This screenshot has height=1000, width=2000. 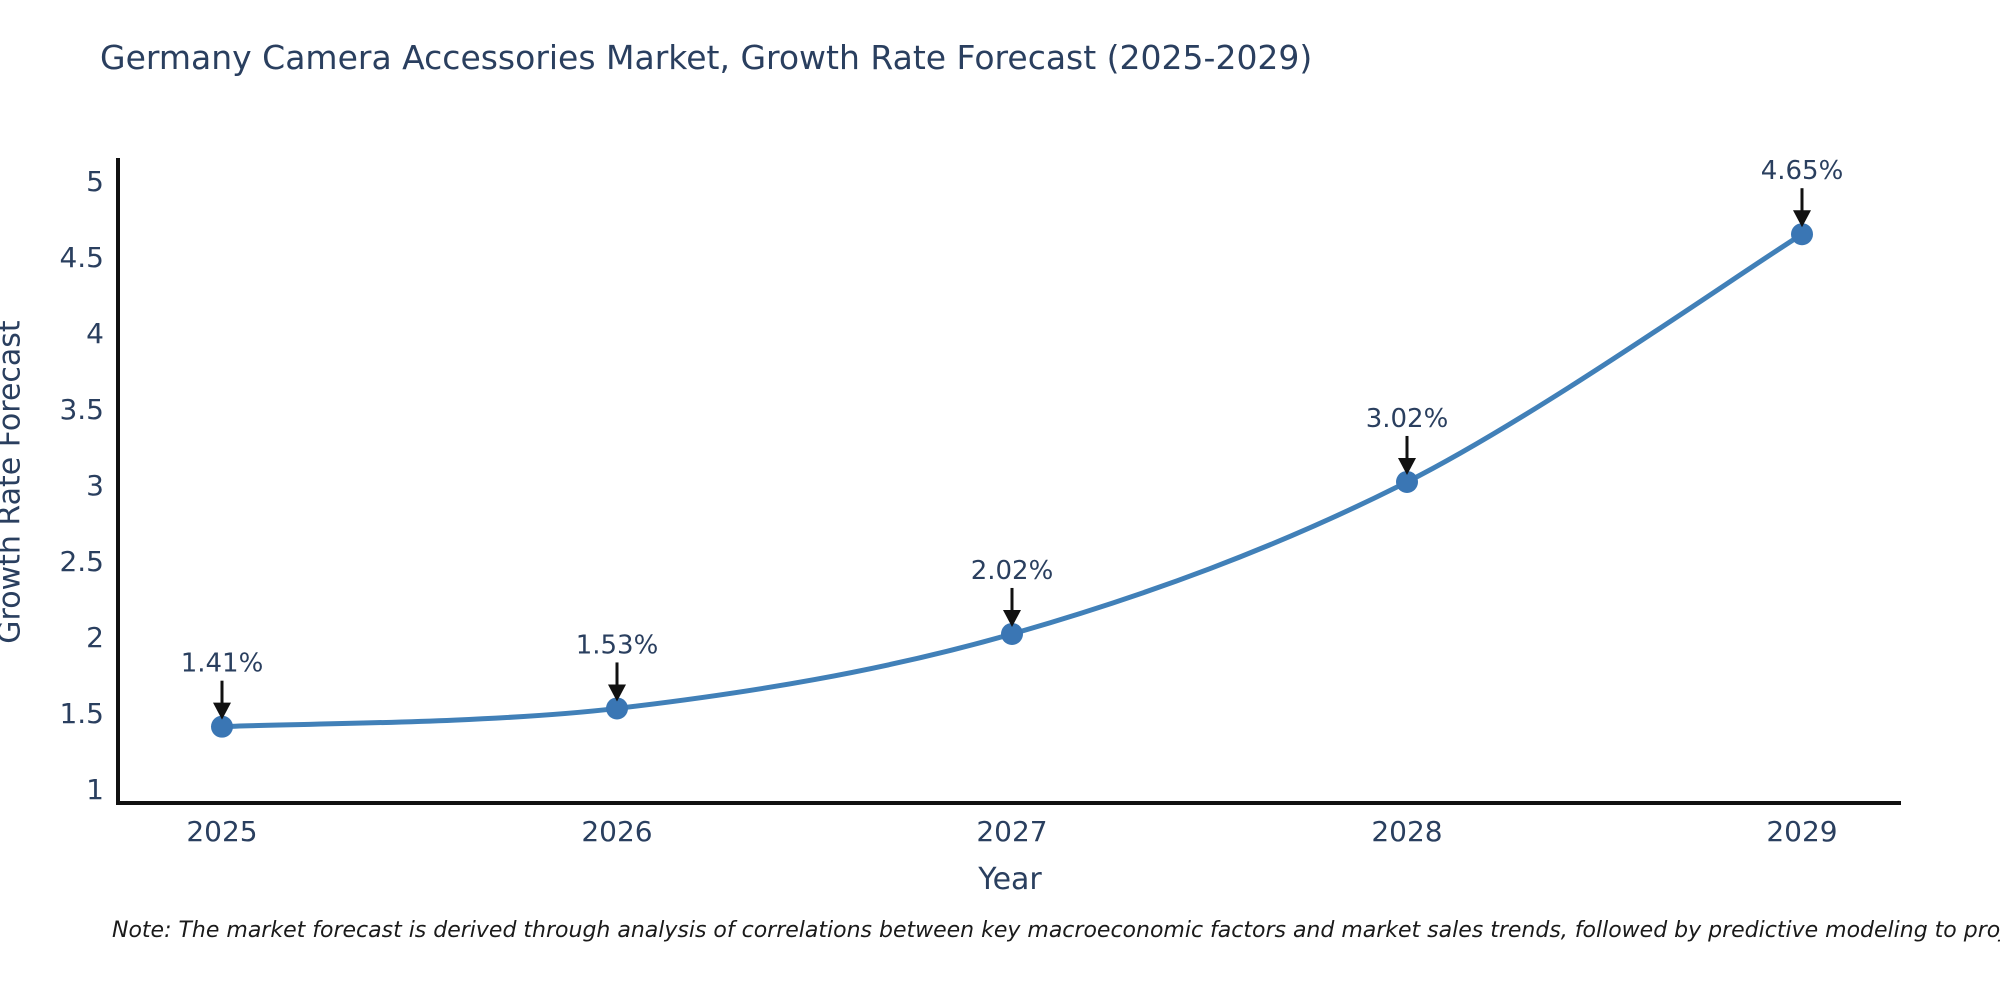 I want to click on x-tick-label: 2028, so click(x=1406, y=831).